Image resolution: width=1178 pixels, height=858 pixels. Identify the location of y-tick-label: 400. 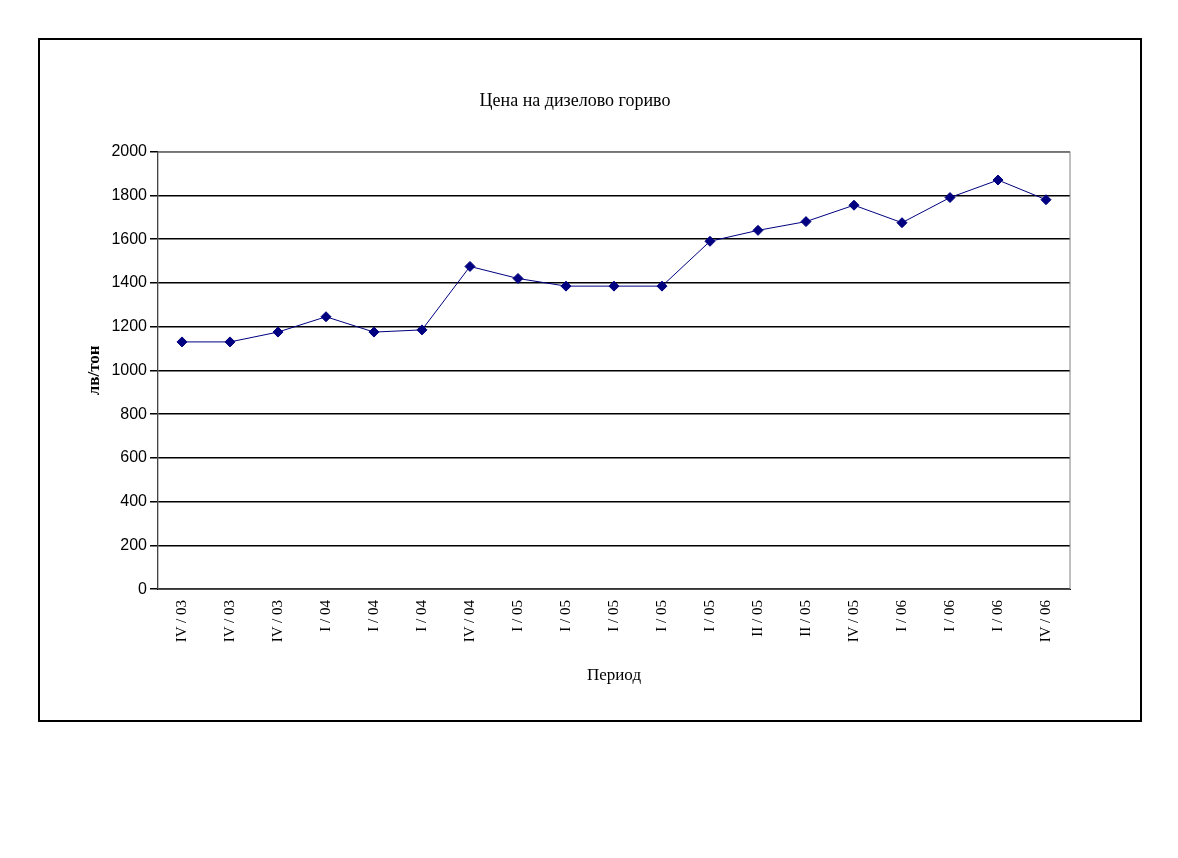
(134, 501).